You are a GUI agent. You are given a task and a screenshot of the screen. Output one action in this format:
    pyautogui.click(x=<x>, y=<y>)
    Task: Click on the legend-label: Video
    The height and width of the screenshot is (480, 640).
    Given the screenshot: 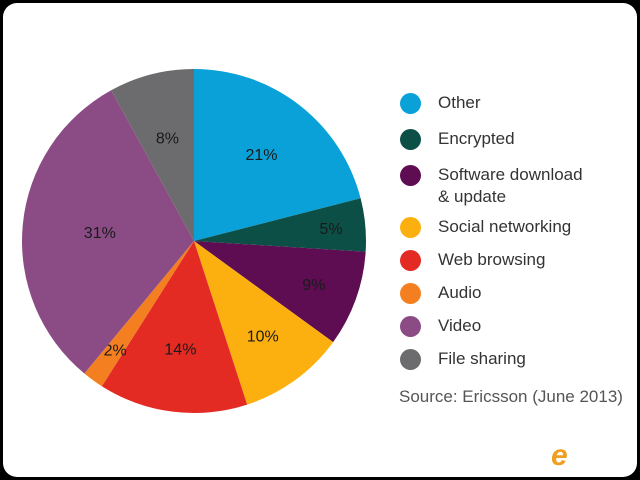 What is the action you would take?
    pyautogui.click(x=460, y=325)
    